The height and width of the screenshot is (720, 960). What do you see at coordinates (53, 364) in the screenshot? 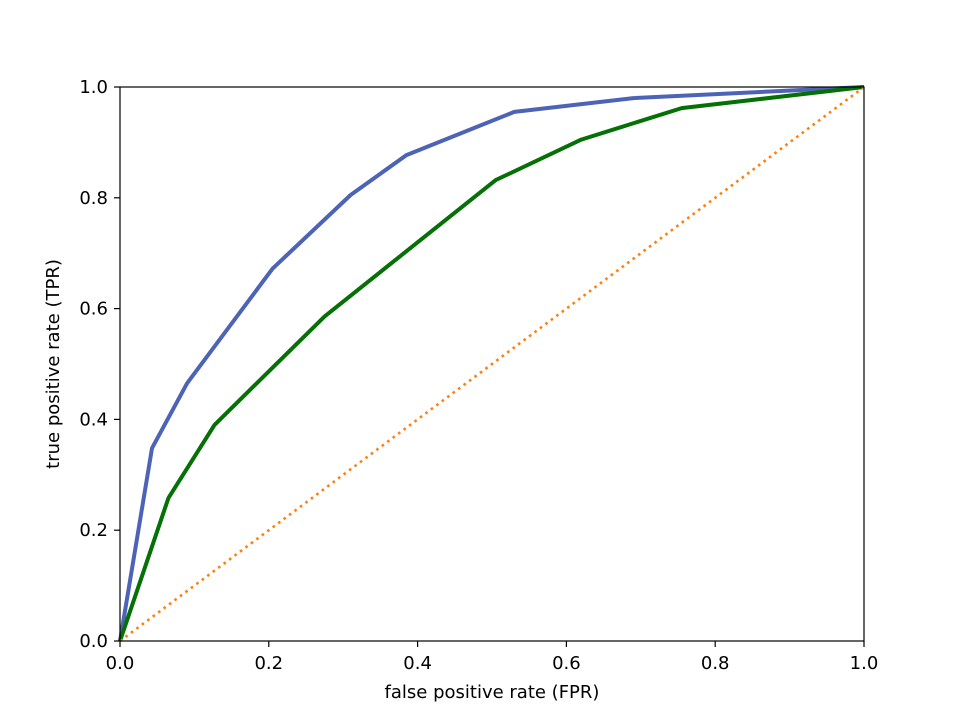
I see `y-axis-label: true positive rate (TPR)` at bounding box center [53, 364].